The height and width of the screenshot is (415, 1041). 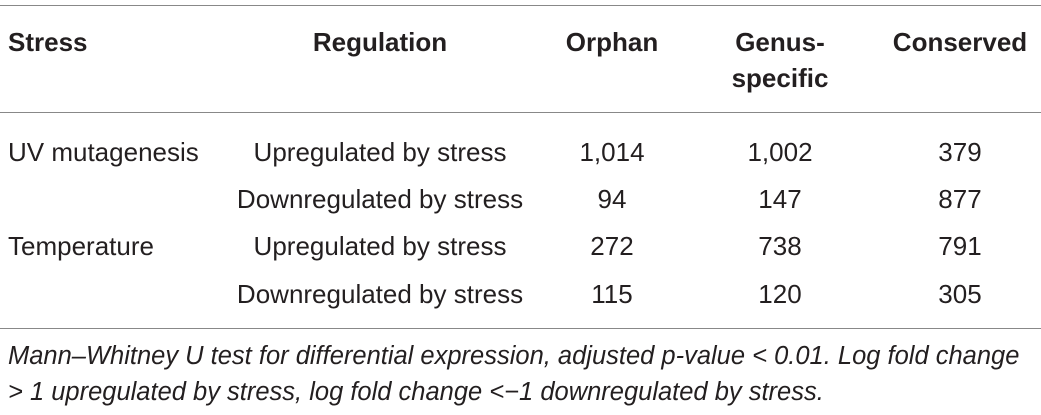 I want to click on header-cell: Orphan, so click(x=612, y=42).